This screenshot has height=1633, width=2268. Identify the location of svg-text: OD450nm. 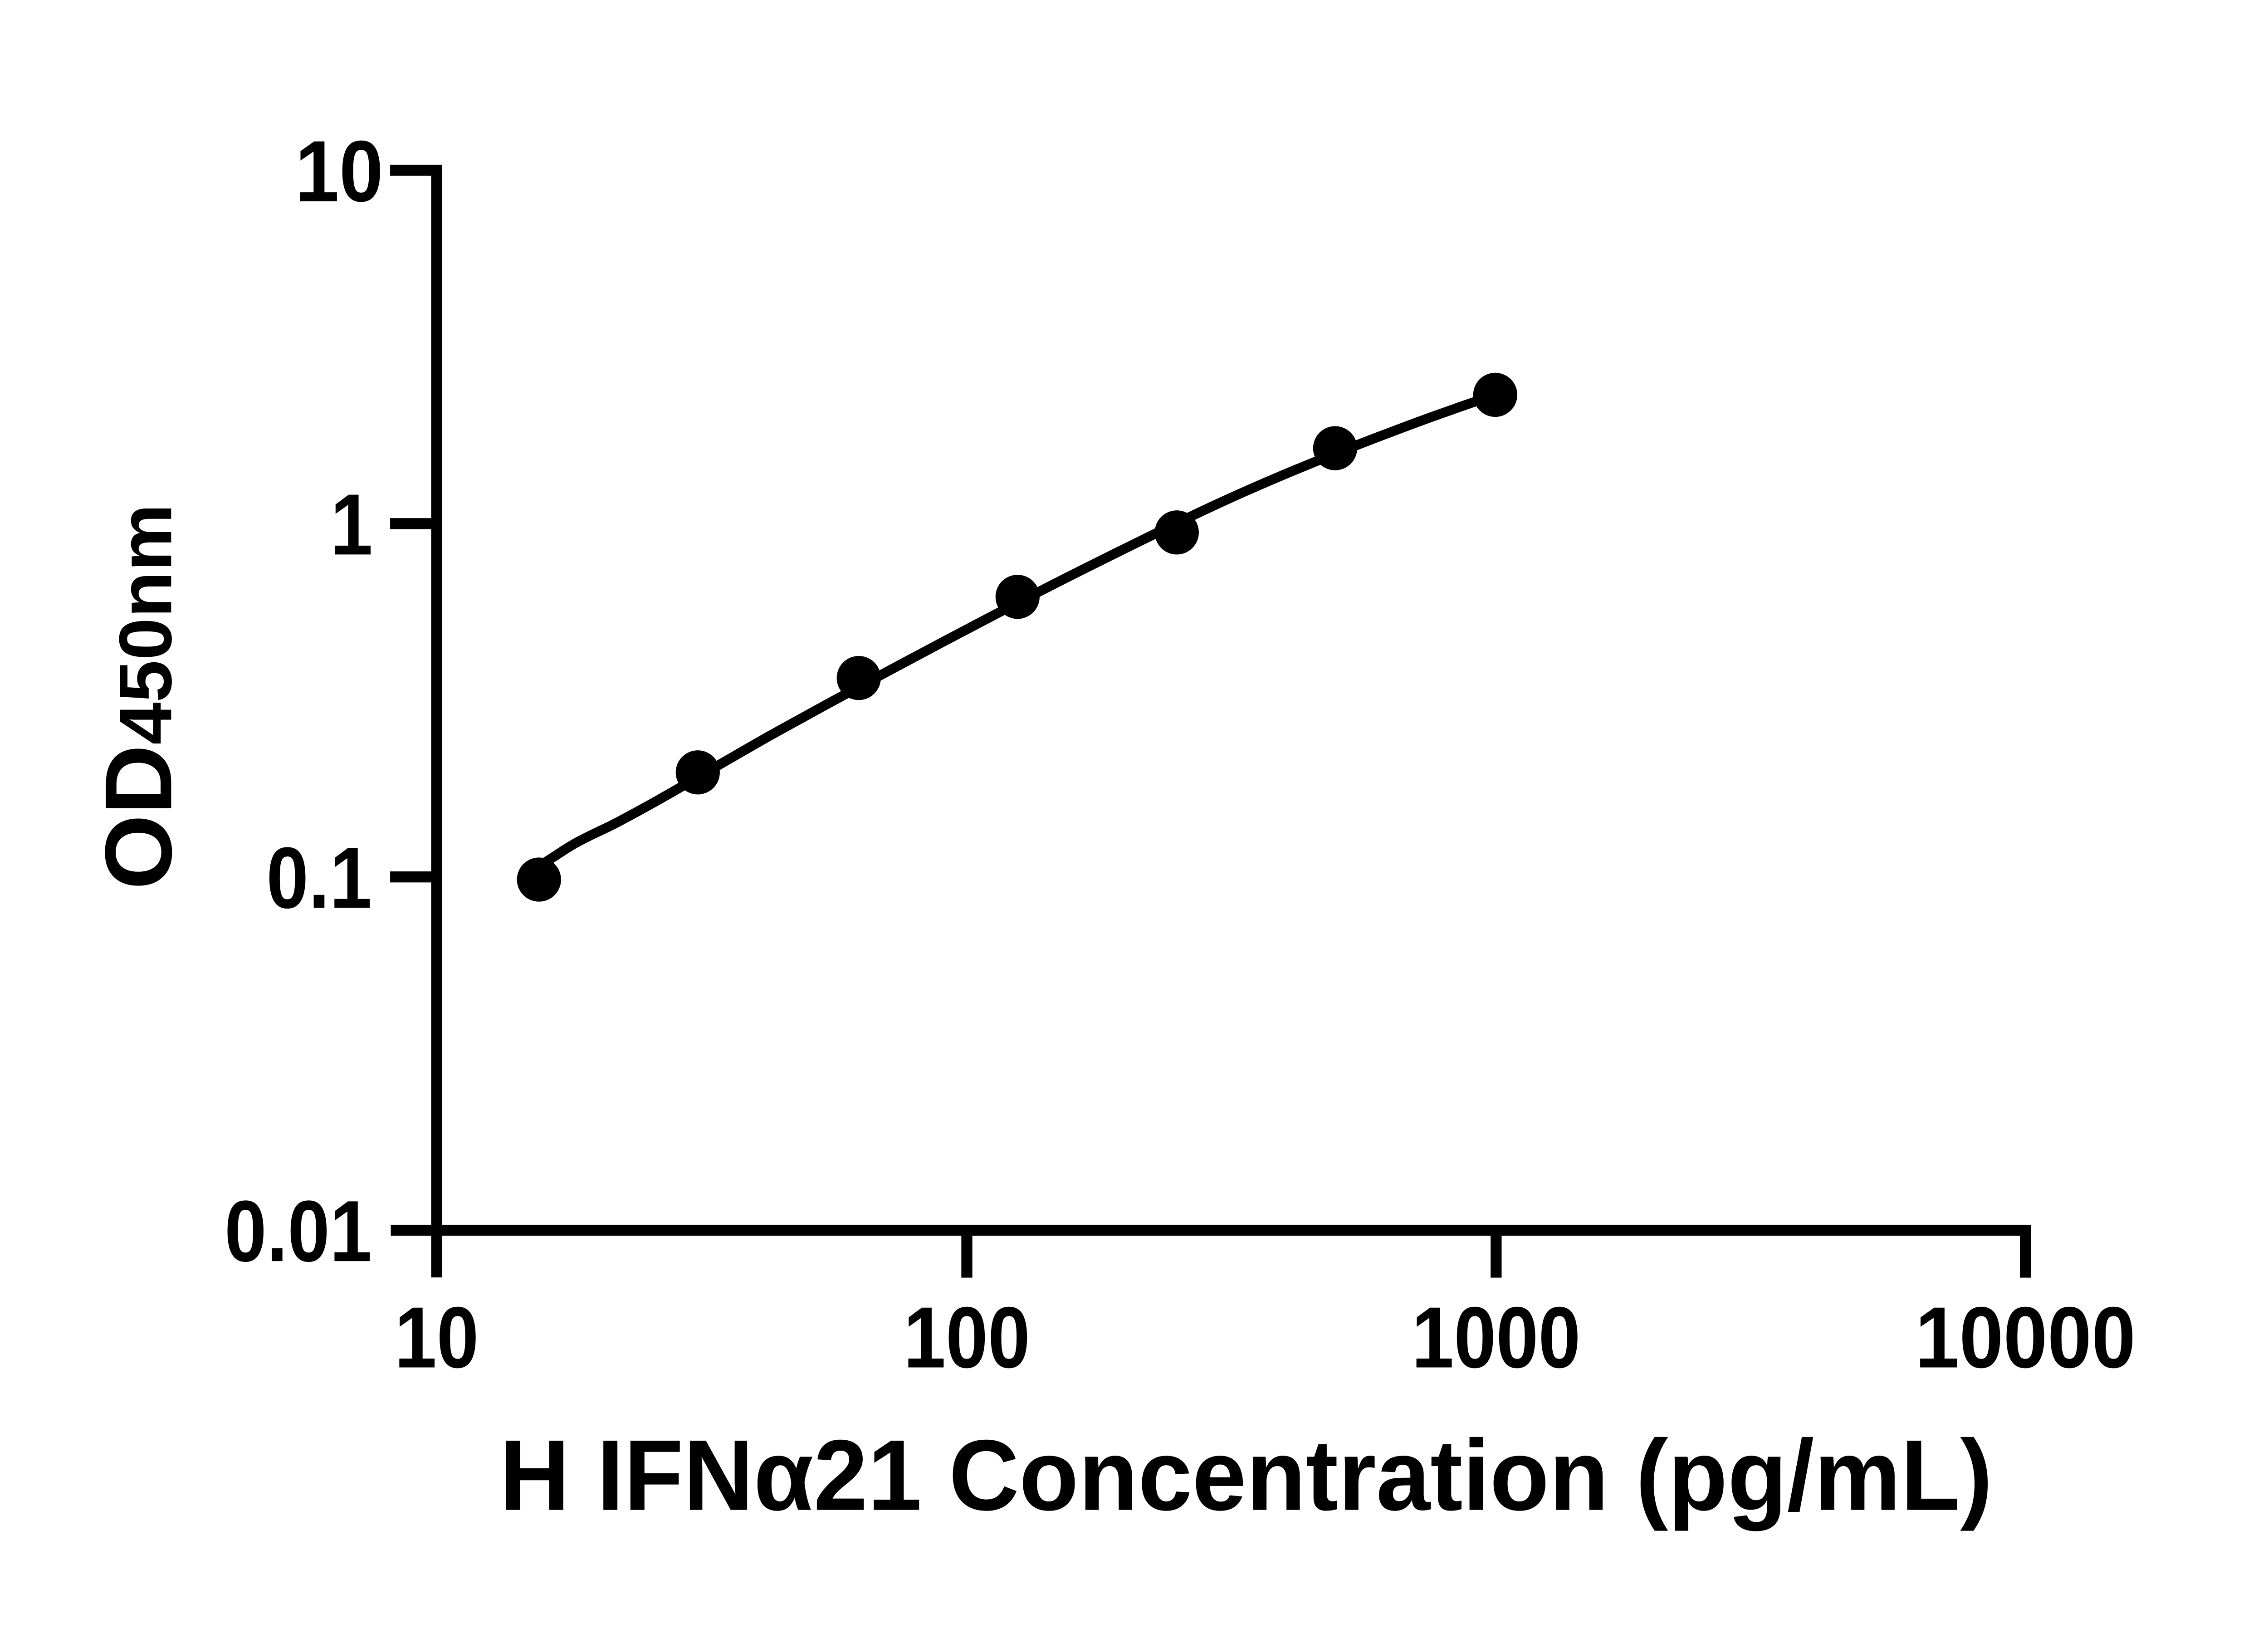
(139, 697).